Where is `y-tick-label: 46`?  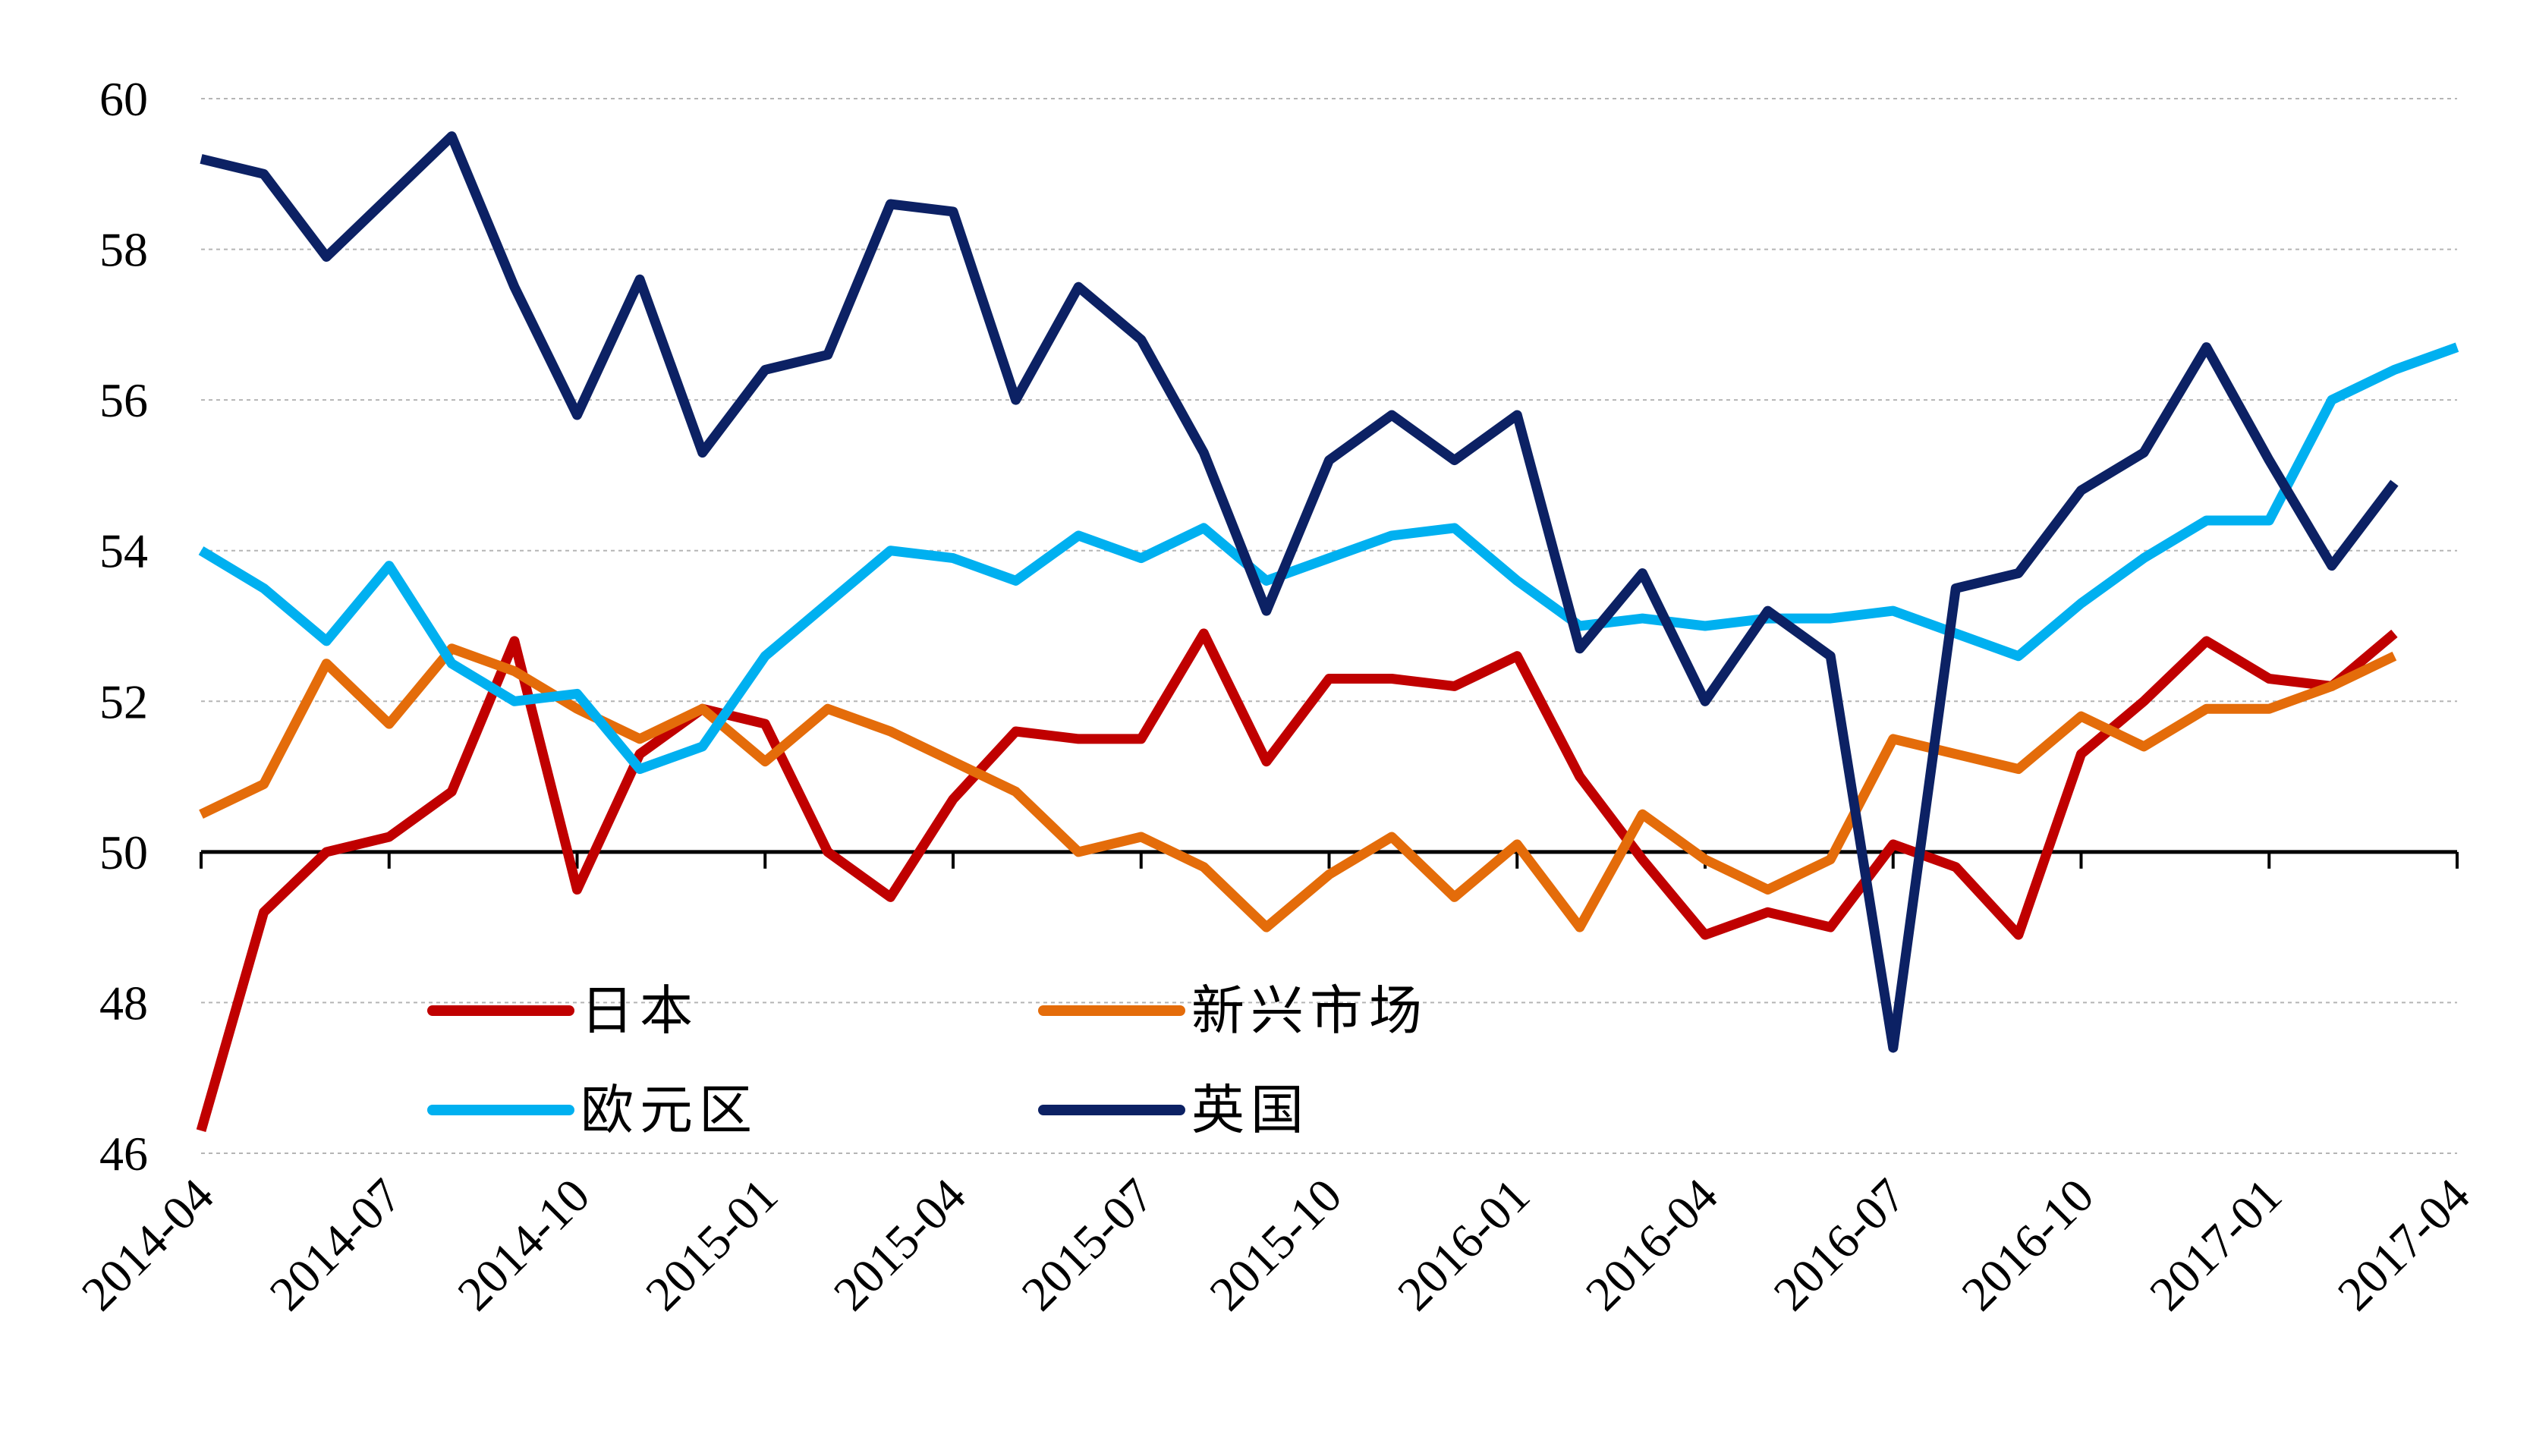 y-tick-label: 46 is located at coordinates (123, 1154).